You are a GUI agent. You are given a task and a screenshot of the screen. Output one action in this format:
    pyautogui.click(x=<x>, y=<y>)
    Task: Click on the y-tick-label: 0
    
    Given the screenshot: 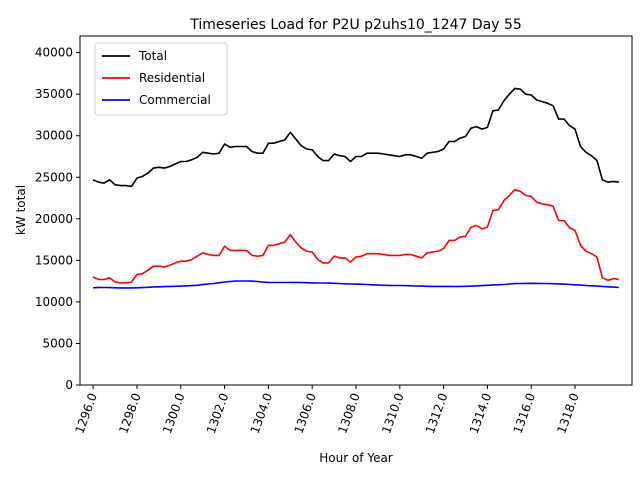 What is the action you would take?
    pyautogui.click(x=69, y=385)
    